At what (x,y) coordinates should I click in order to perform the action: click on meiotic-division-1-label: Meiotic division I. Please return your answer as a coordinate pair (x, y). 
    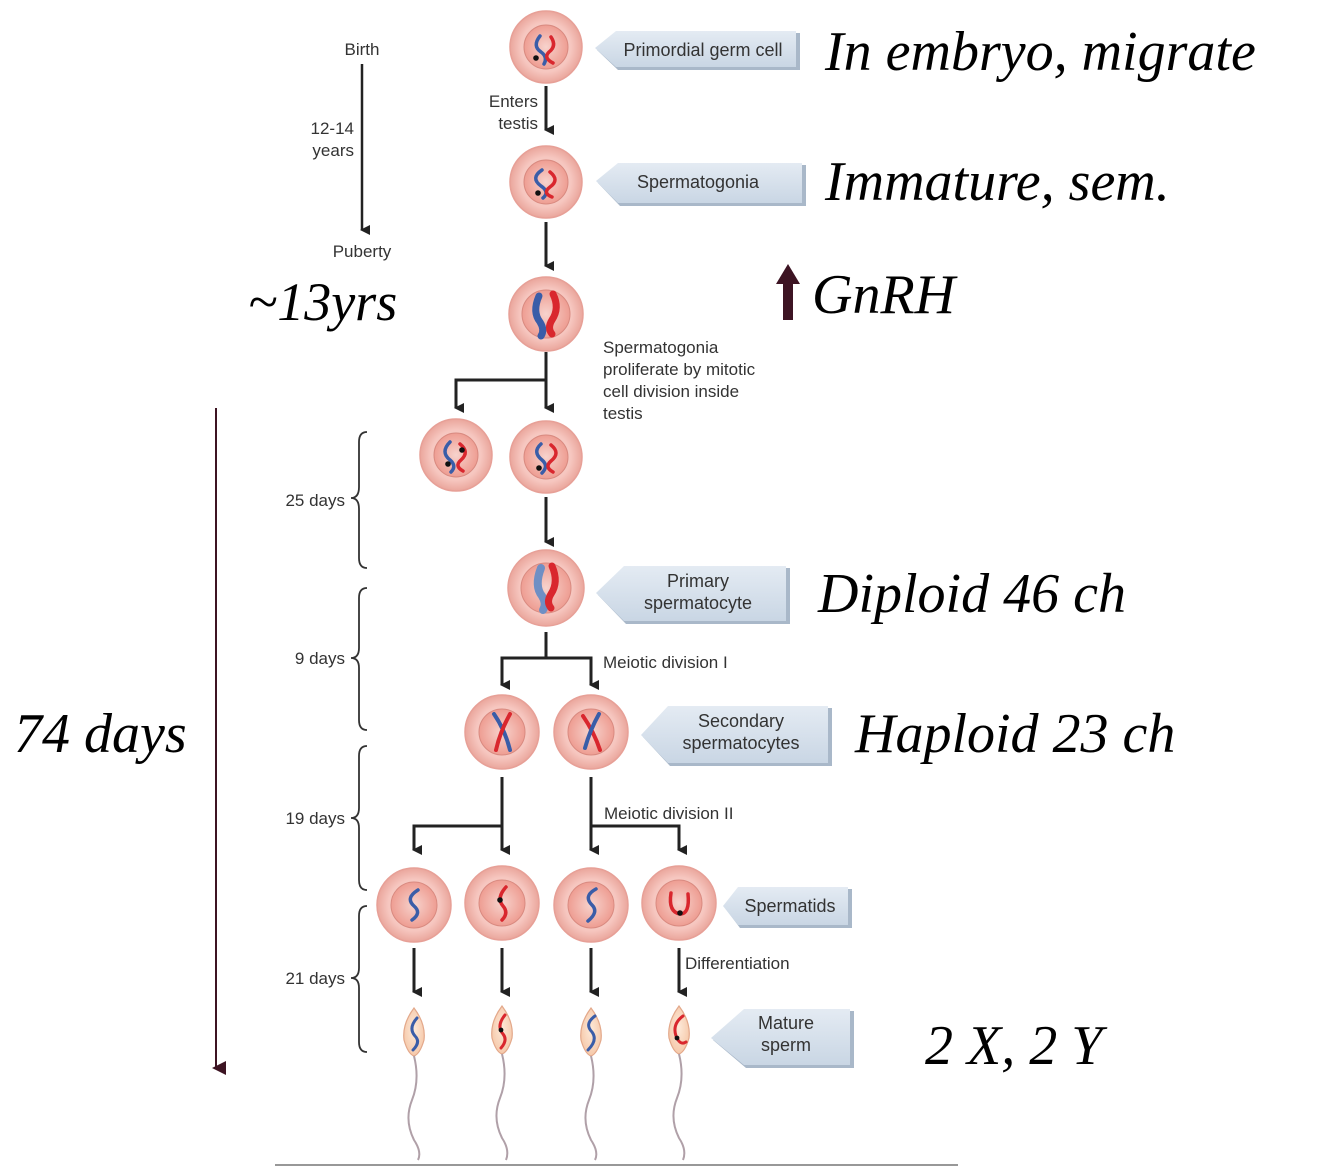
    Looking at the image, I should click on (665, 662).